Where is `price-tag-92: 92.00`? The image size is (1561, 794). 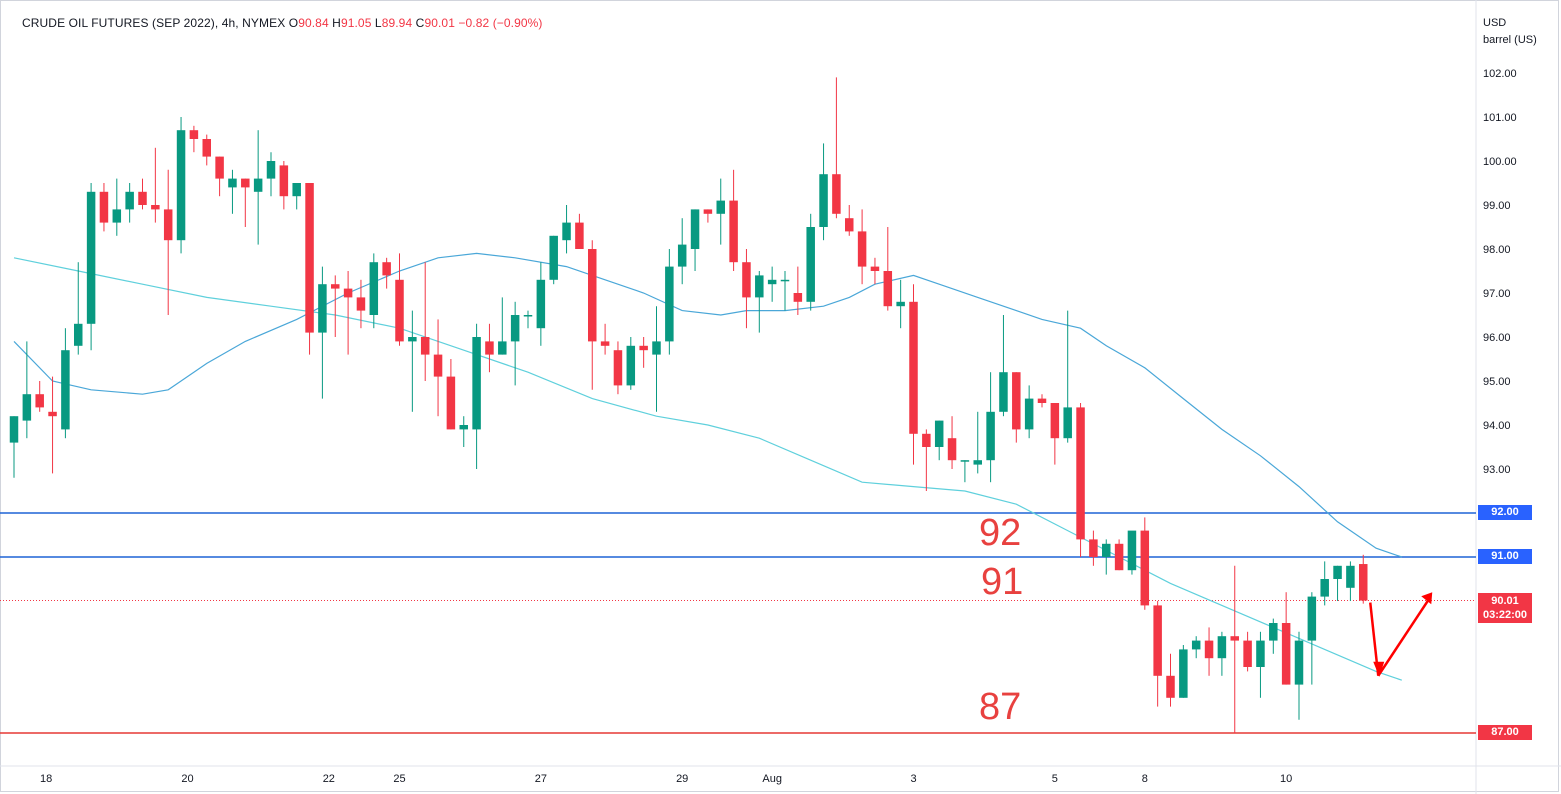
price-tag-92: 92.00 is located at coordinates (1505, 512).